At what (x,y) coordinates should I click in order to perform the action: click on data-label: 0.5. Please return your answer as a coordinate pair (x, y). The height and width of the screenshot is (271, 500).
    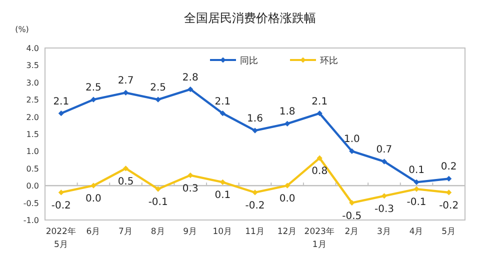
    Looking at the image, I should click on (126, 182).